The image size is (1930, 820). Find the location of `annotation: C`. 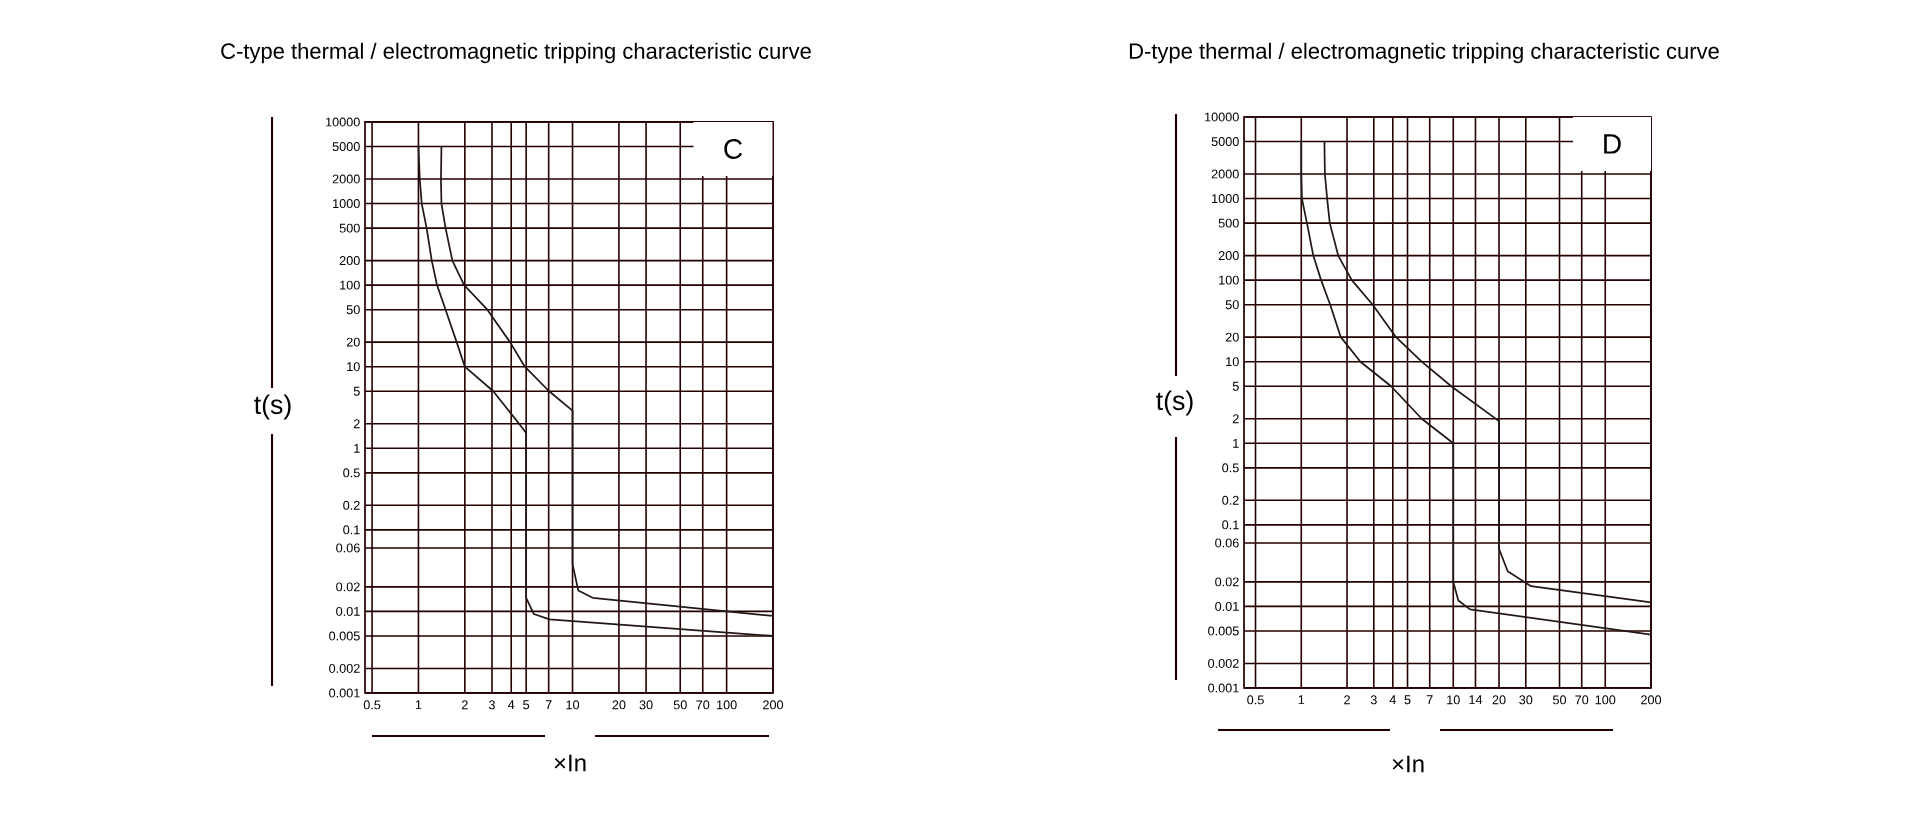

annotation: C is located at coordinates (733, 149).